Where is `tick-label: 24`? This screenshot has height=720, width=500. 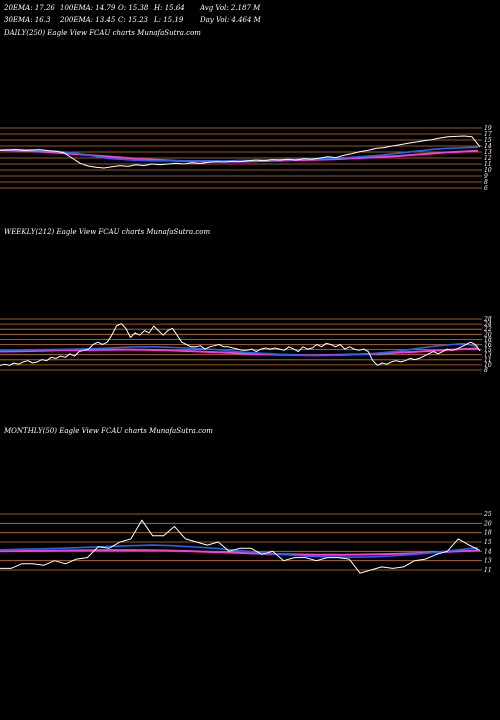
tick-label: 24 is located at coordinates (487, 324).